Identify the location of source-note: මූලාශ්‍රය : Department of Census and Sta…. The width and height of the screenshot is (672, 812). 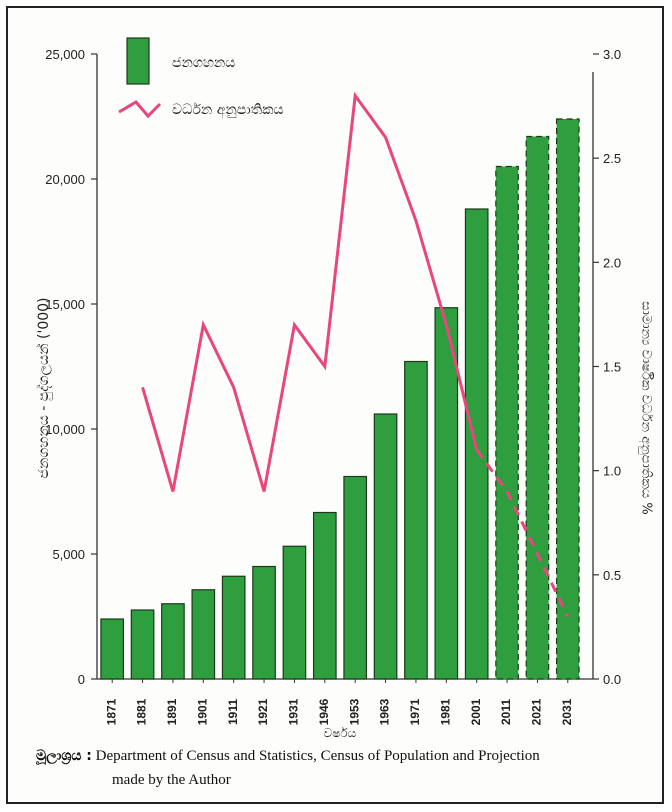
(346, 768).